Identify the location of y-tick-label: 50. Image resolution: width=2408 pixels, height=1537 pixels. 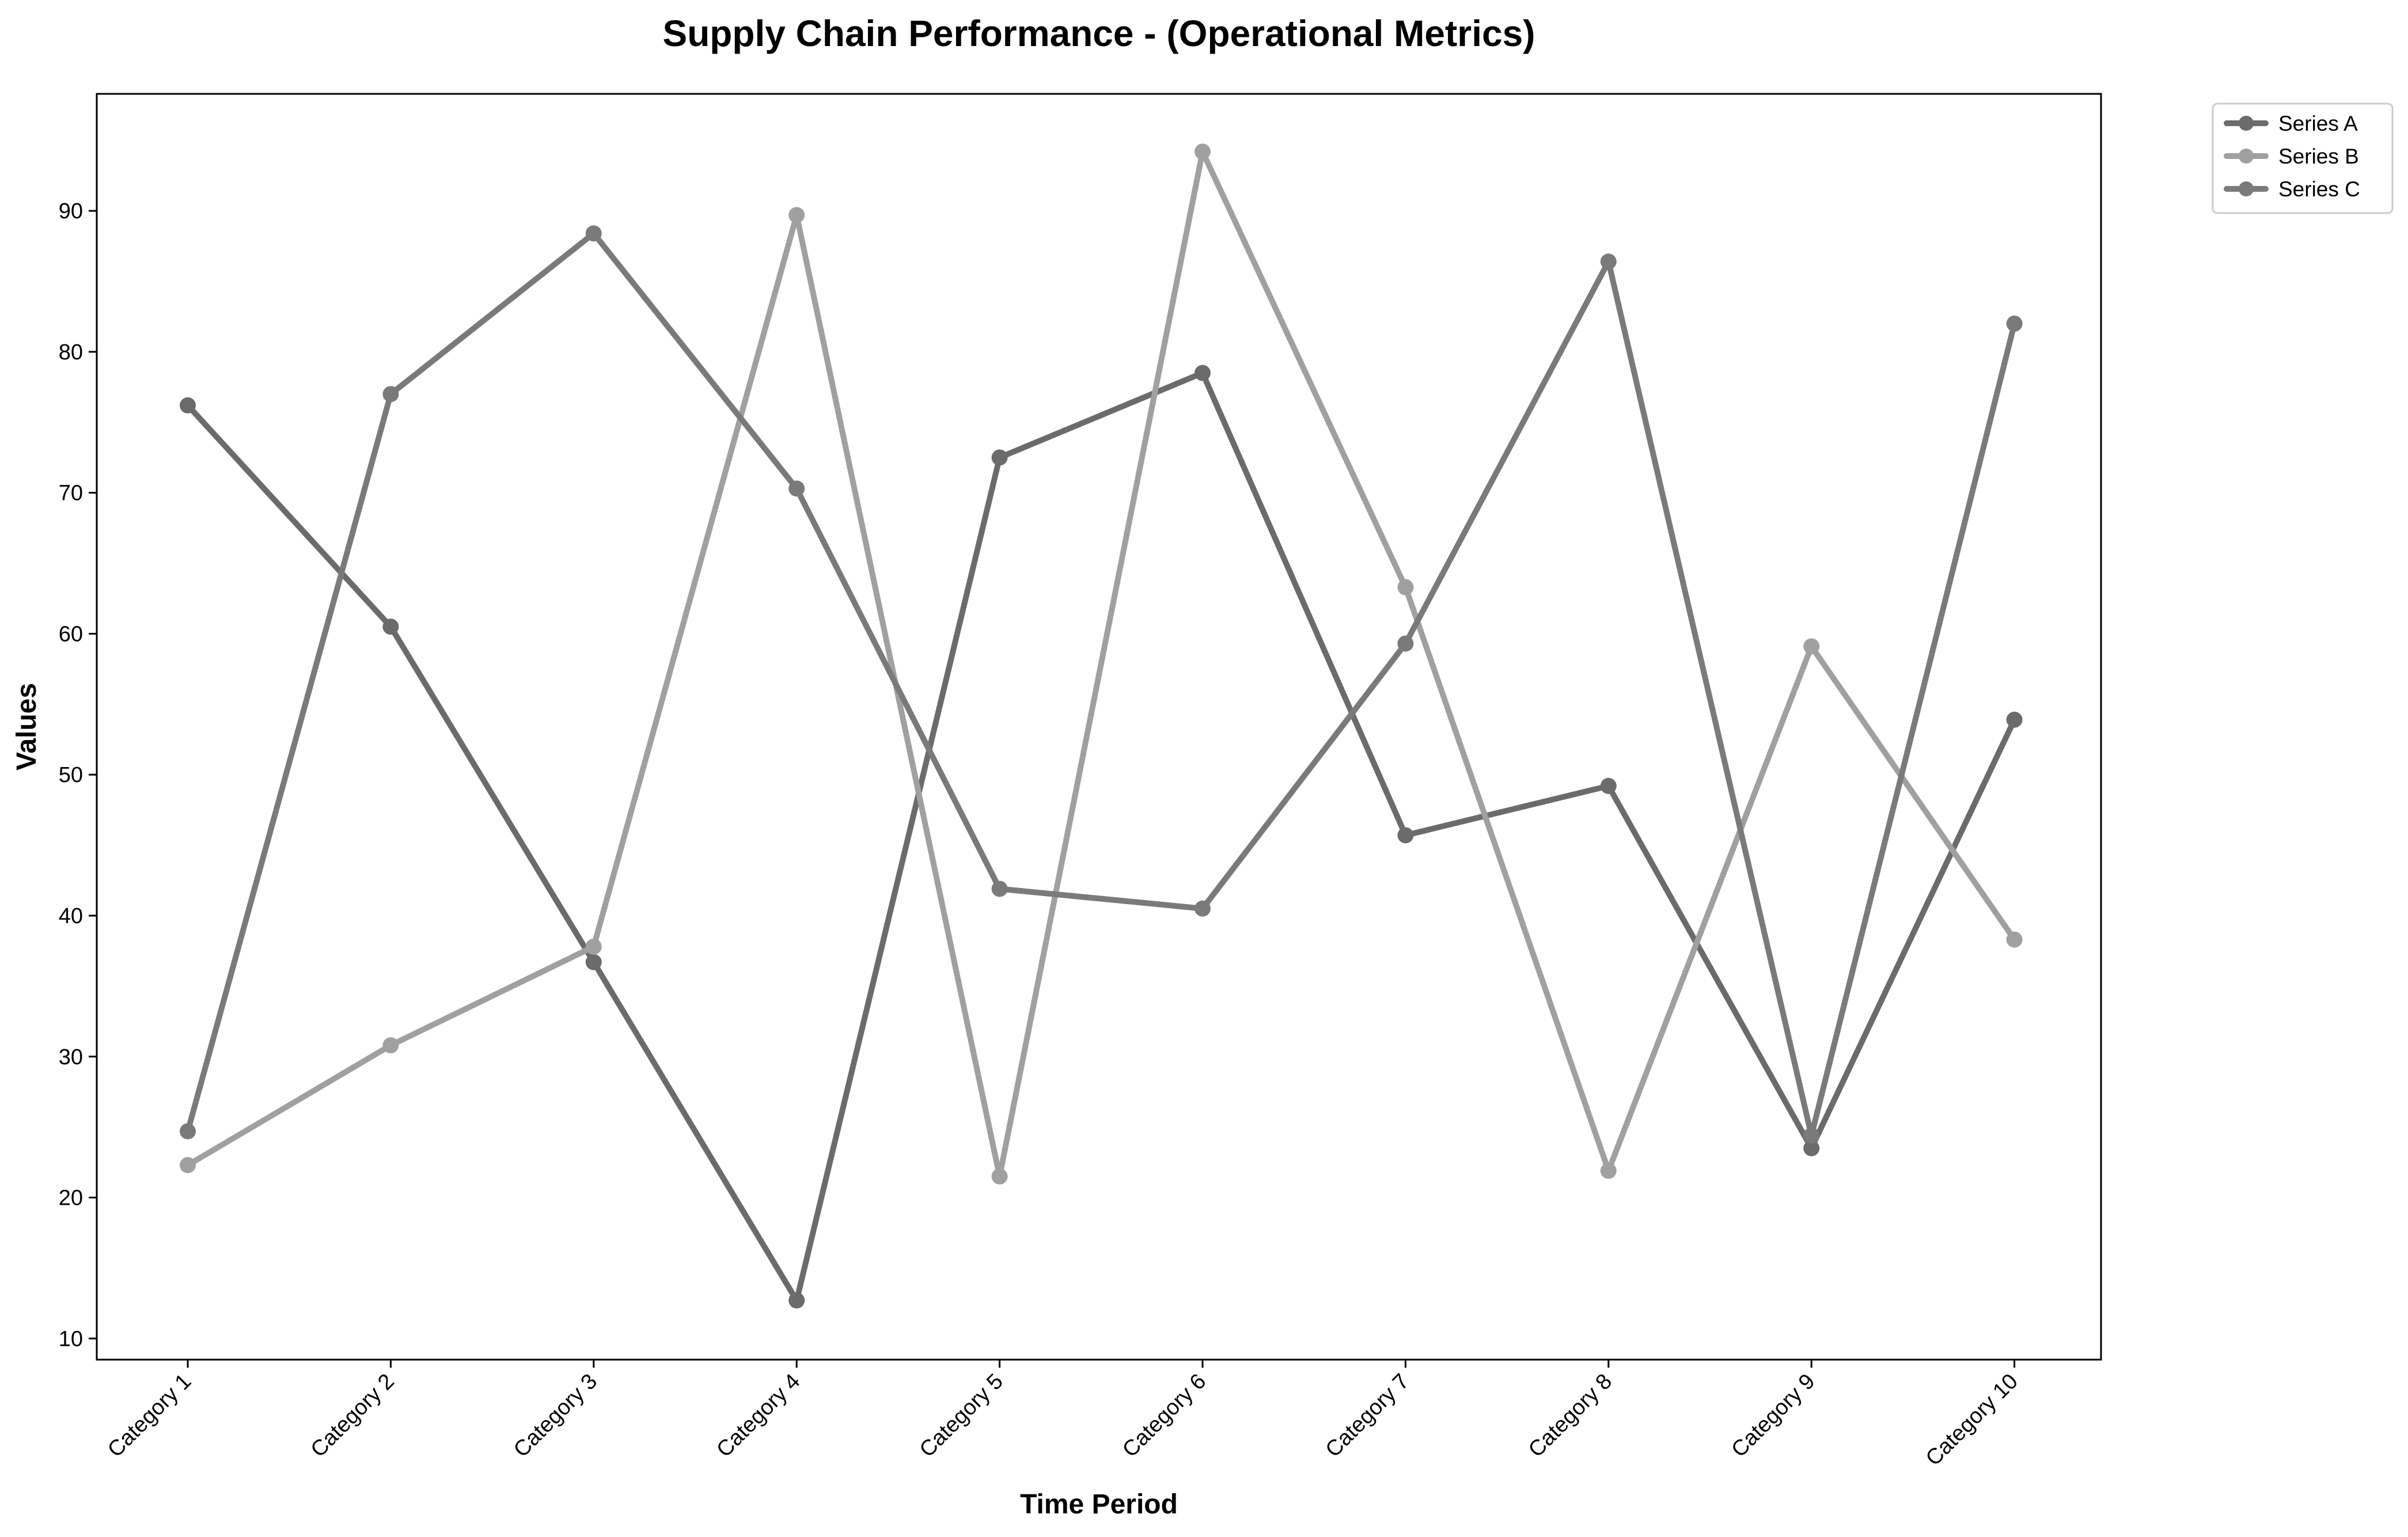
(71, 775).